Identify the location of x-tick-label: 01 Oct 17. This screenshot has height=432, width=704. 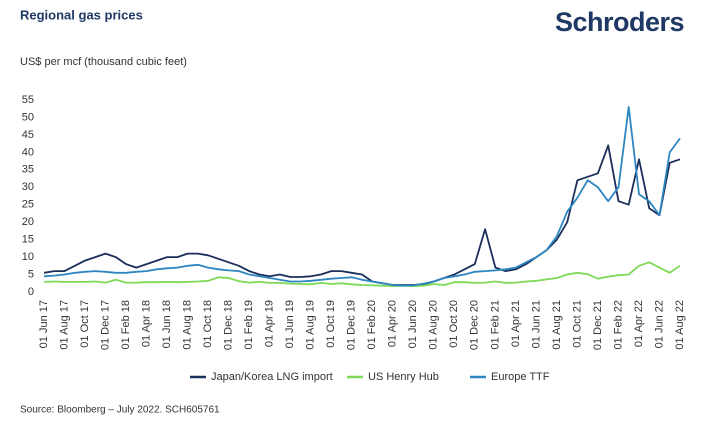
(85, 324).